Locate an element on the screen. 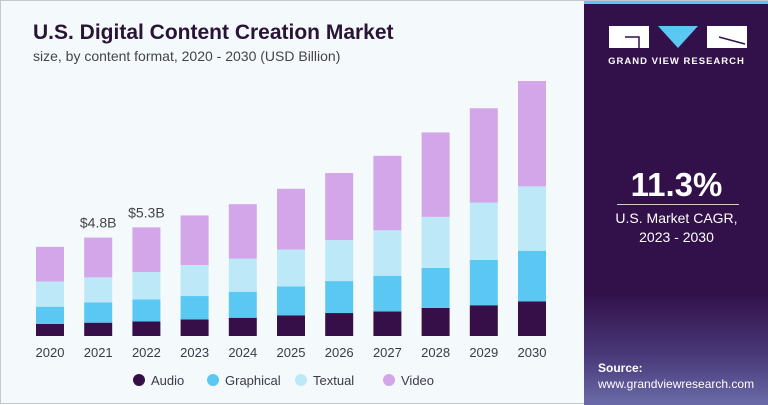 This screenshot has width=768, height=405. bar-graphical-2028 is located at coordinates (435, 287).